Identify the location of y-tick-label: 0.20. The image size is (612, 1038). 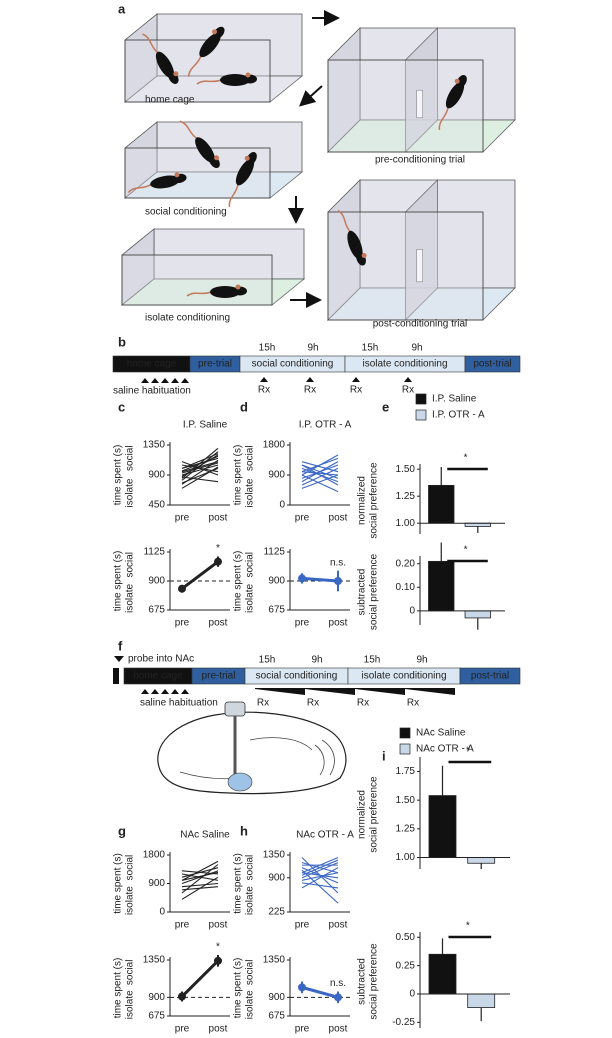
(406, 563).